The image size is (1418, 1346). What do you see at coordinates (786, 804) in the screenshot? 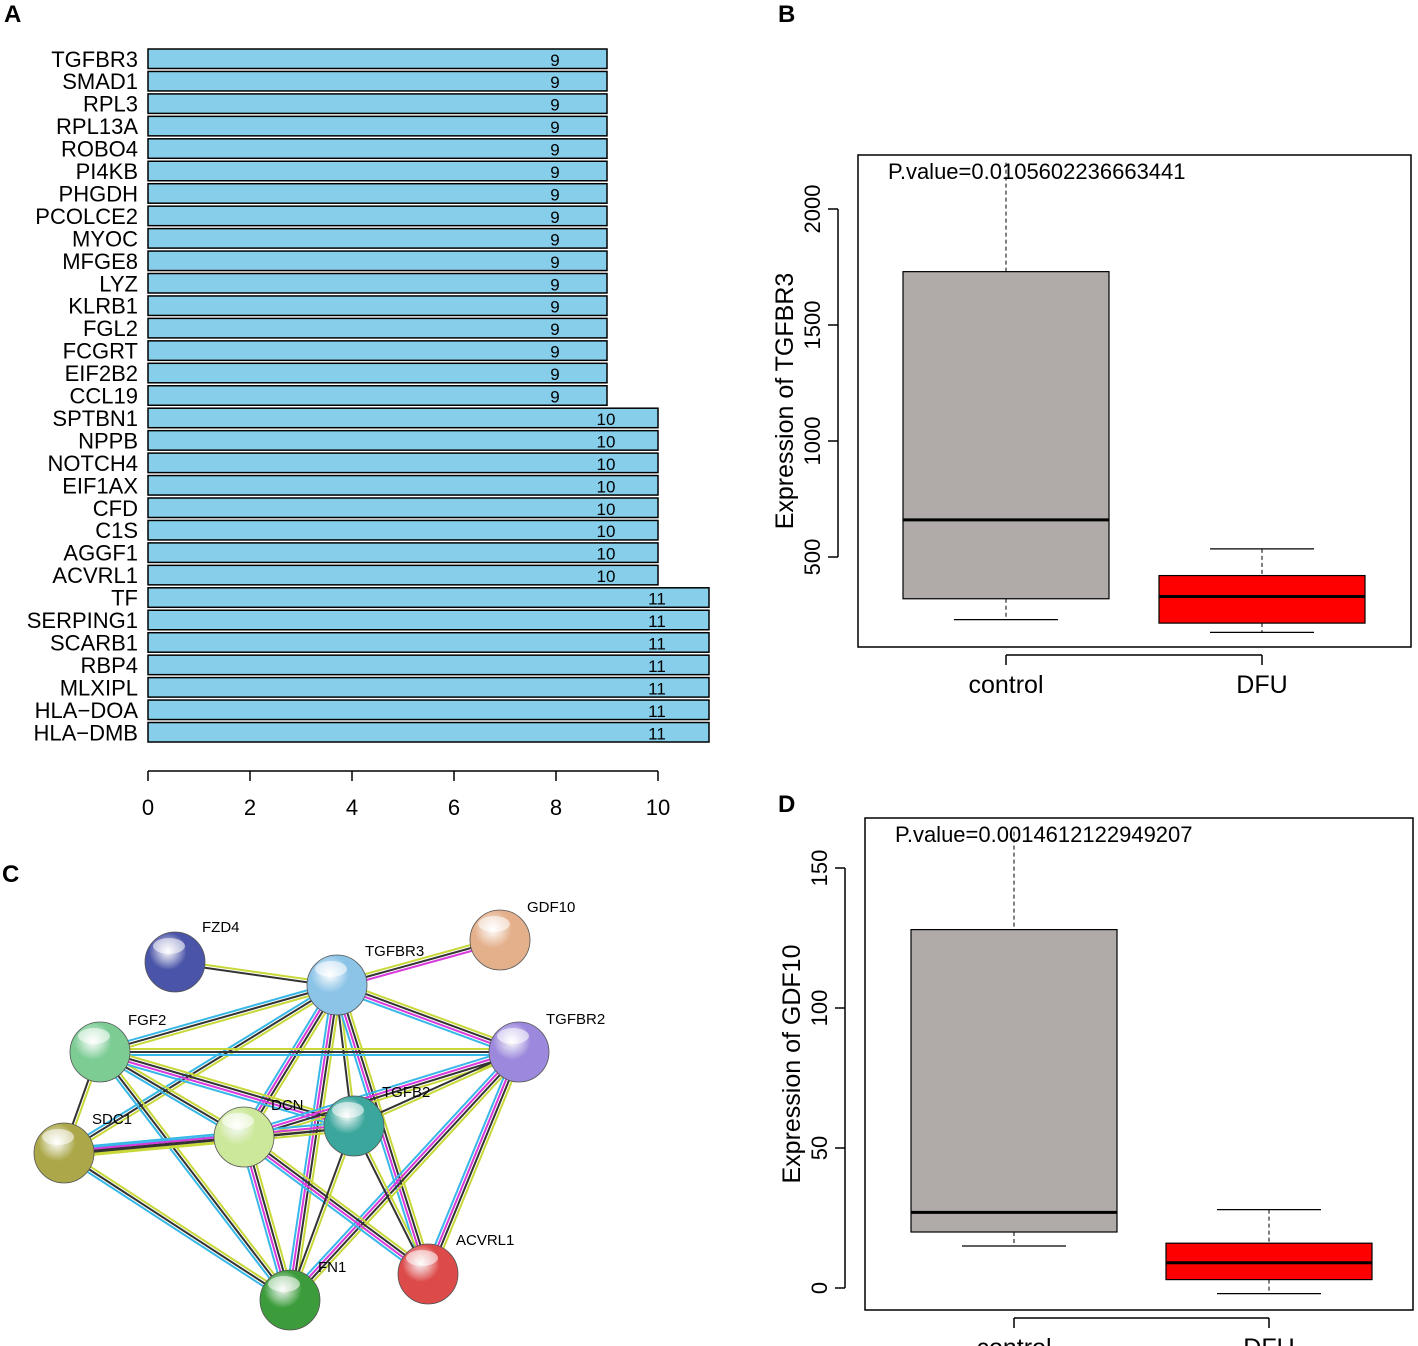
I see `panel-letter-d: D` at bounding box center [786, 804].